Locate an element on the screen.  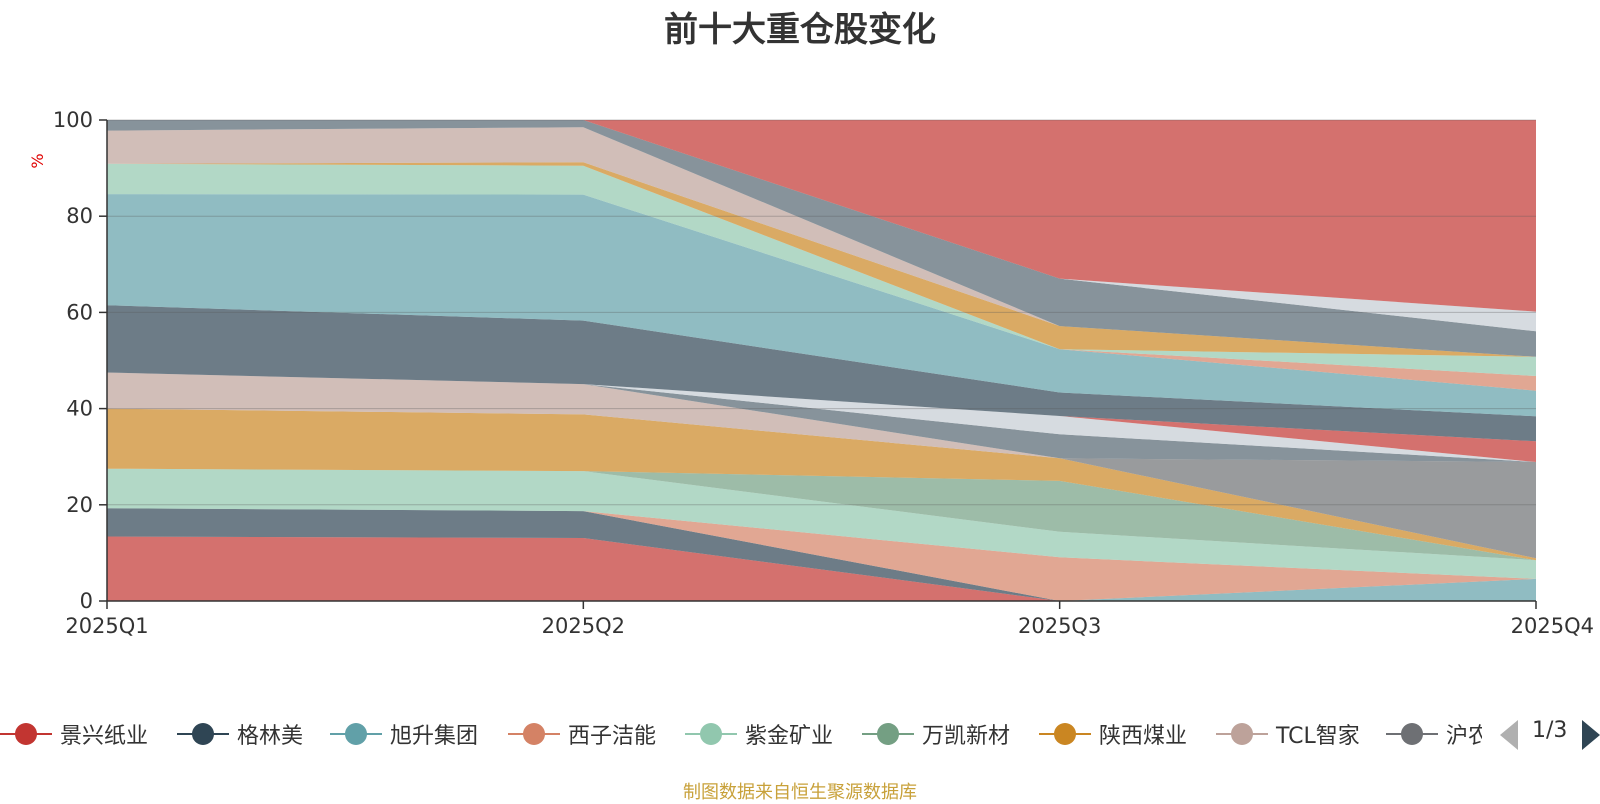
y-tick-label-0: 0 is located at coordinates (86, 601).